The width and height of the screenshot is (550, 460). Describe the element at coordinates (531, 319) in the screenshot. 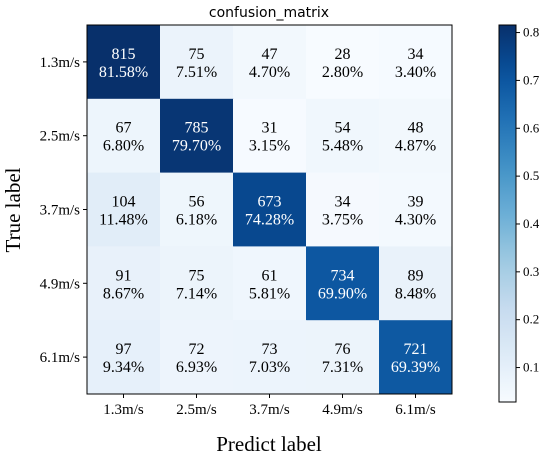

I see `colorbar-tick-label: 0.2` at that location.